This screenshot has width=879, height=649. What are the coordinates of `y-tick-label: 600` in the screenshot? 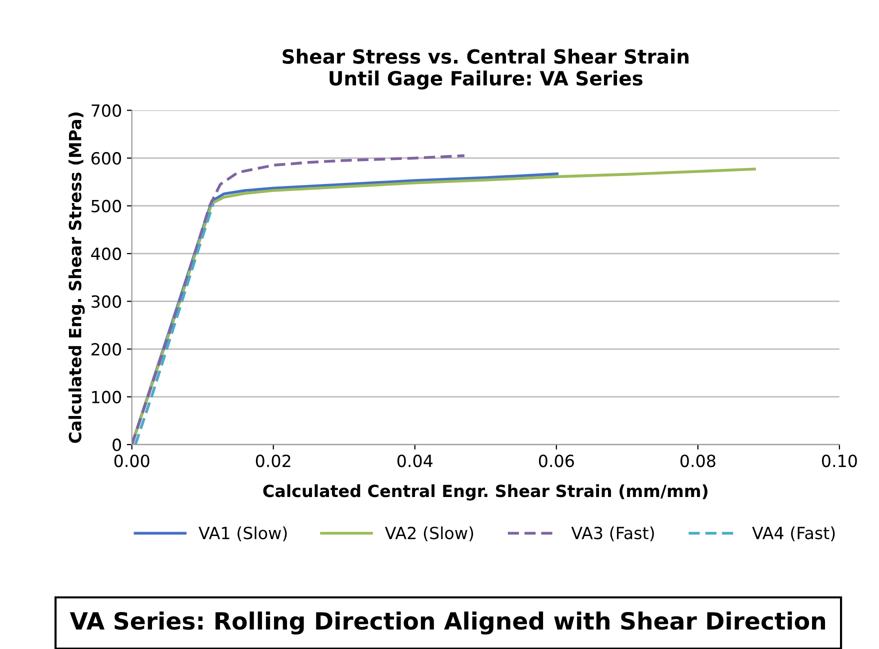 It's located at (106, 158).